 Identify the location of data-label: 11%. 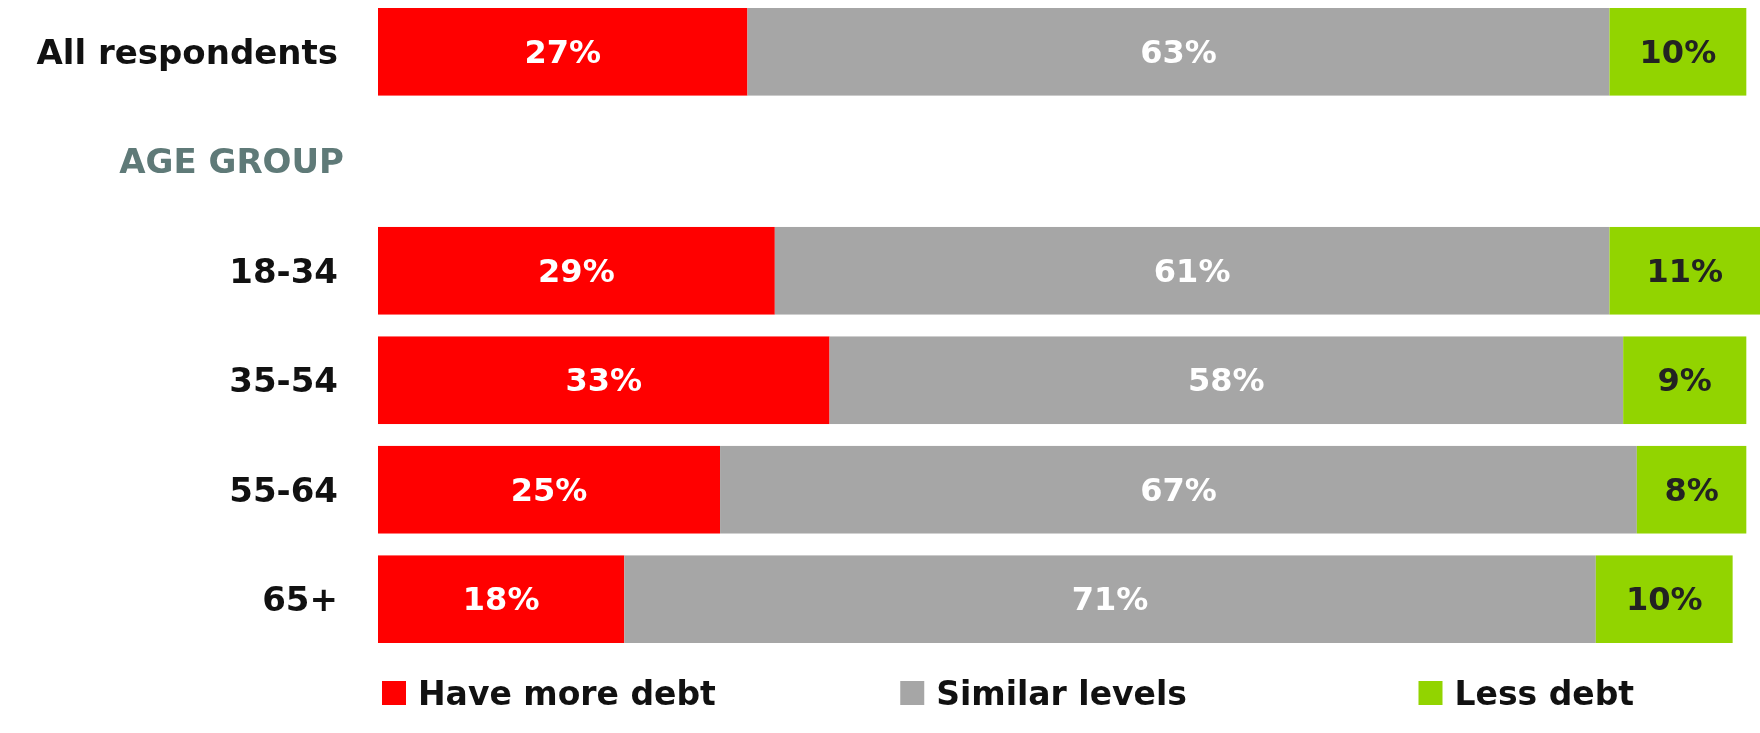
(1685, 270).